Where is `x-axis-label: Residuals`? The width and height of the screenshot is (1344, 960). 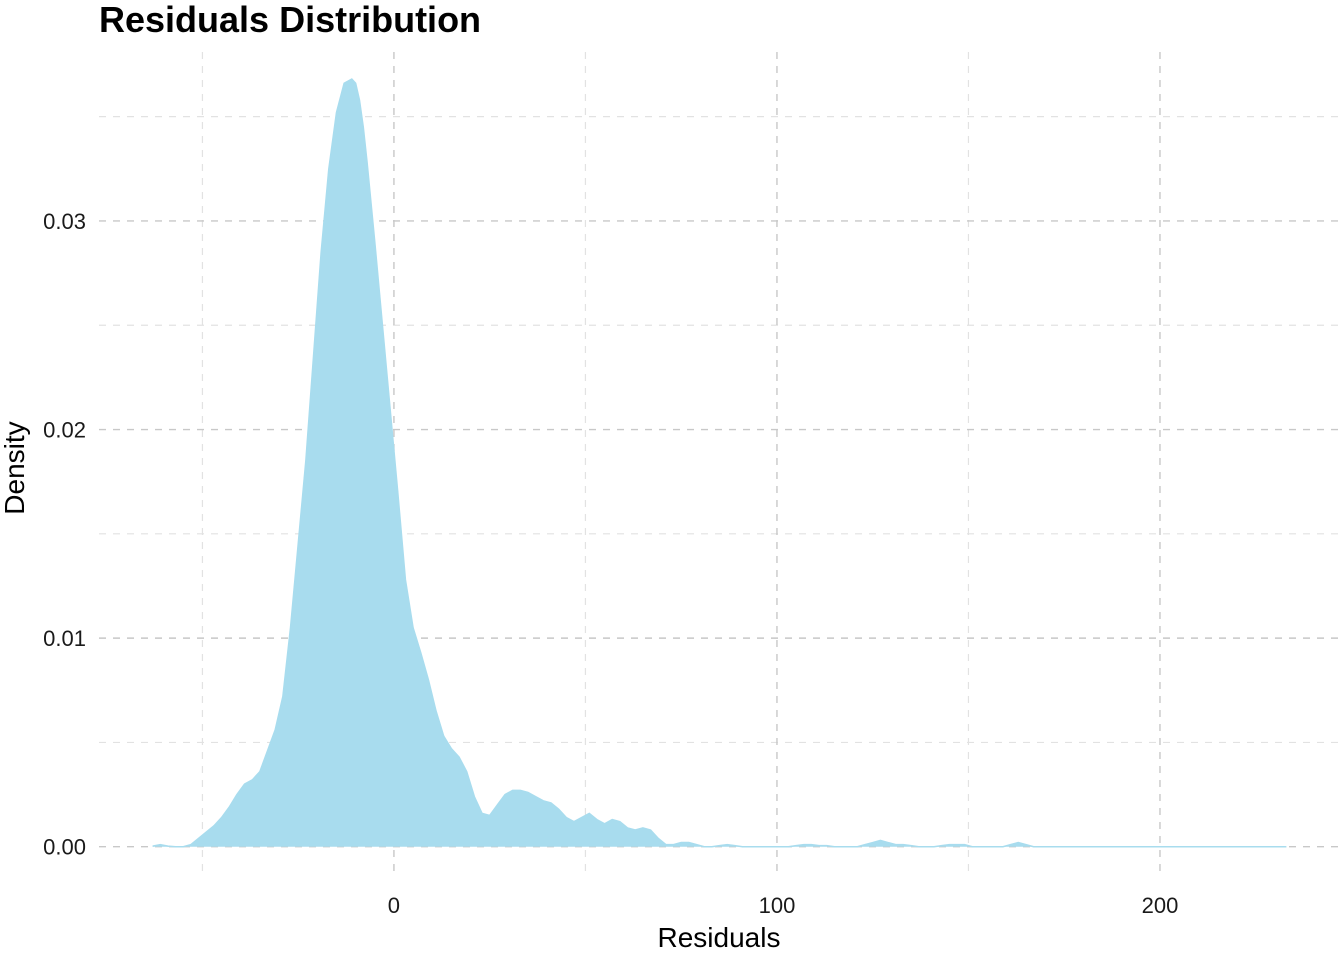 x-axis-label: Residuals is located at coordinates (719, 937).